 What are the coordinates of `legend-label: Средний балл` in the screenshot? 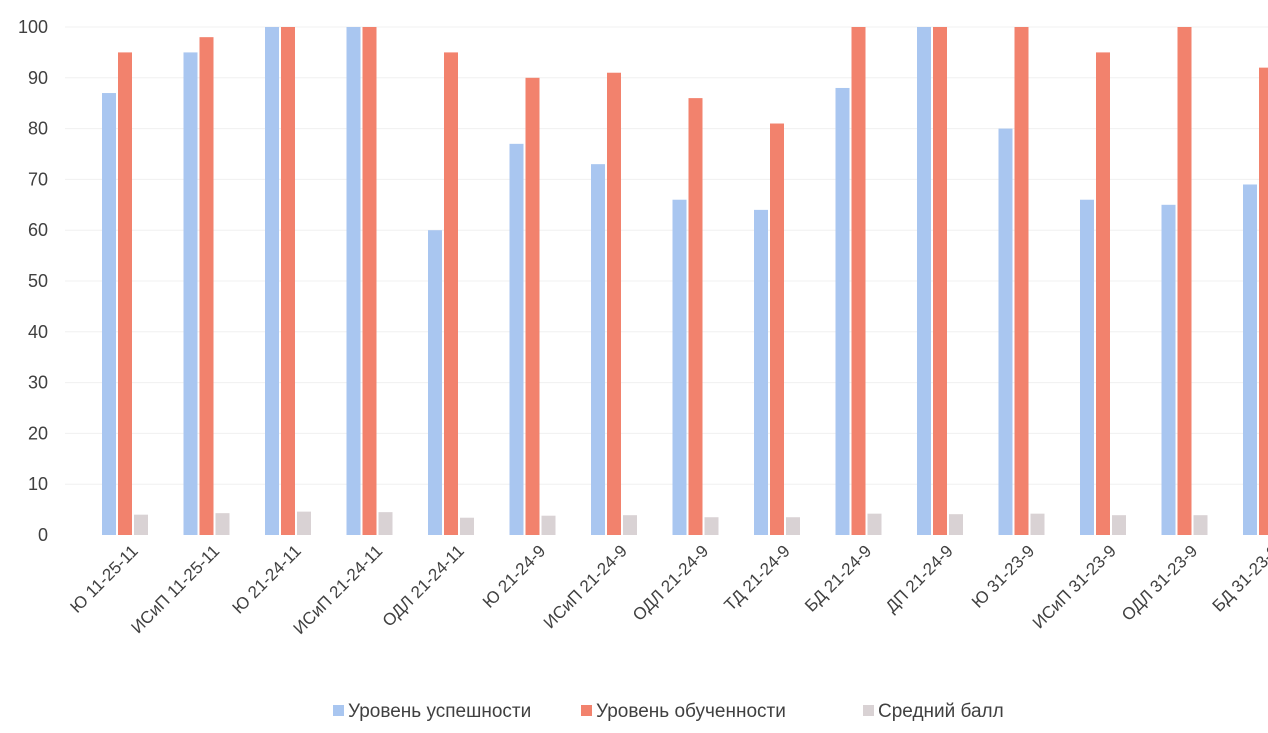 It's located at (941, 711).